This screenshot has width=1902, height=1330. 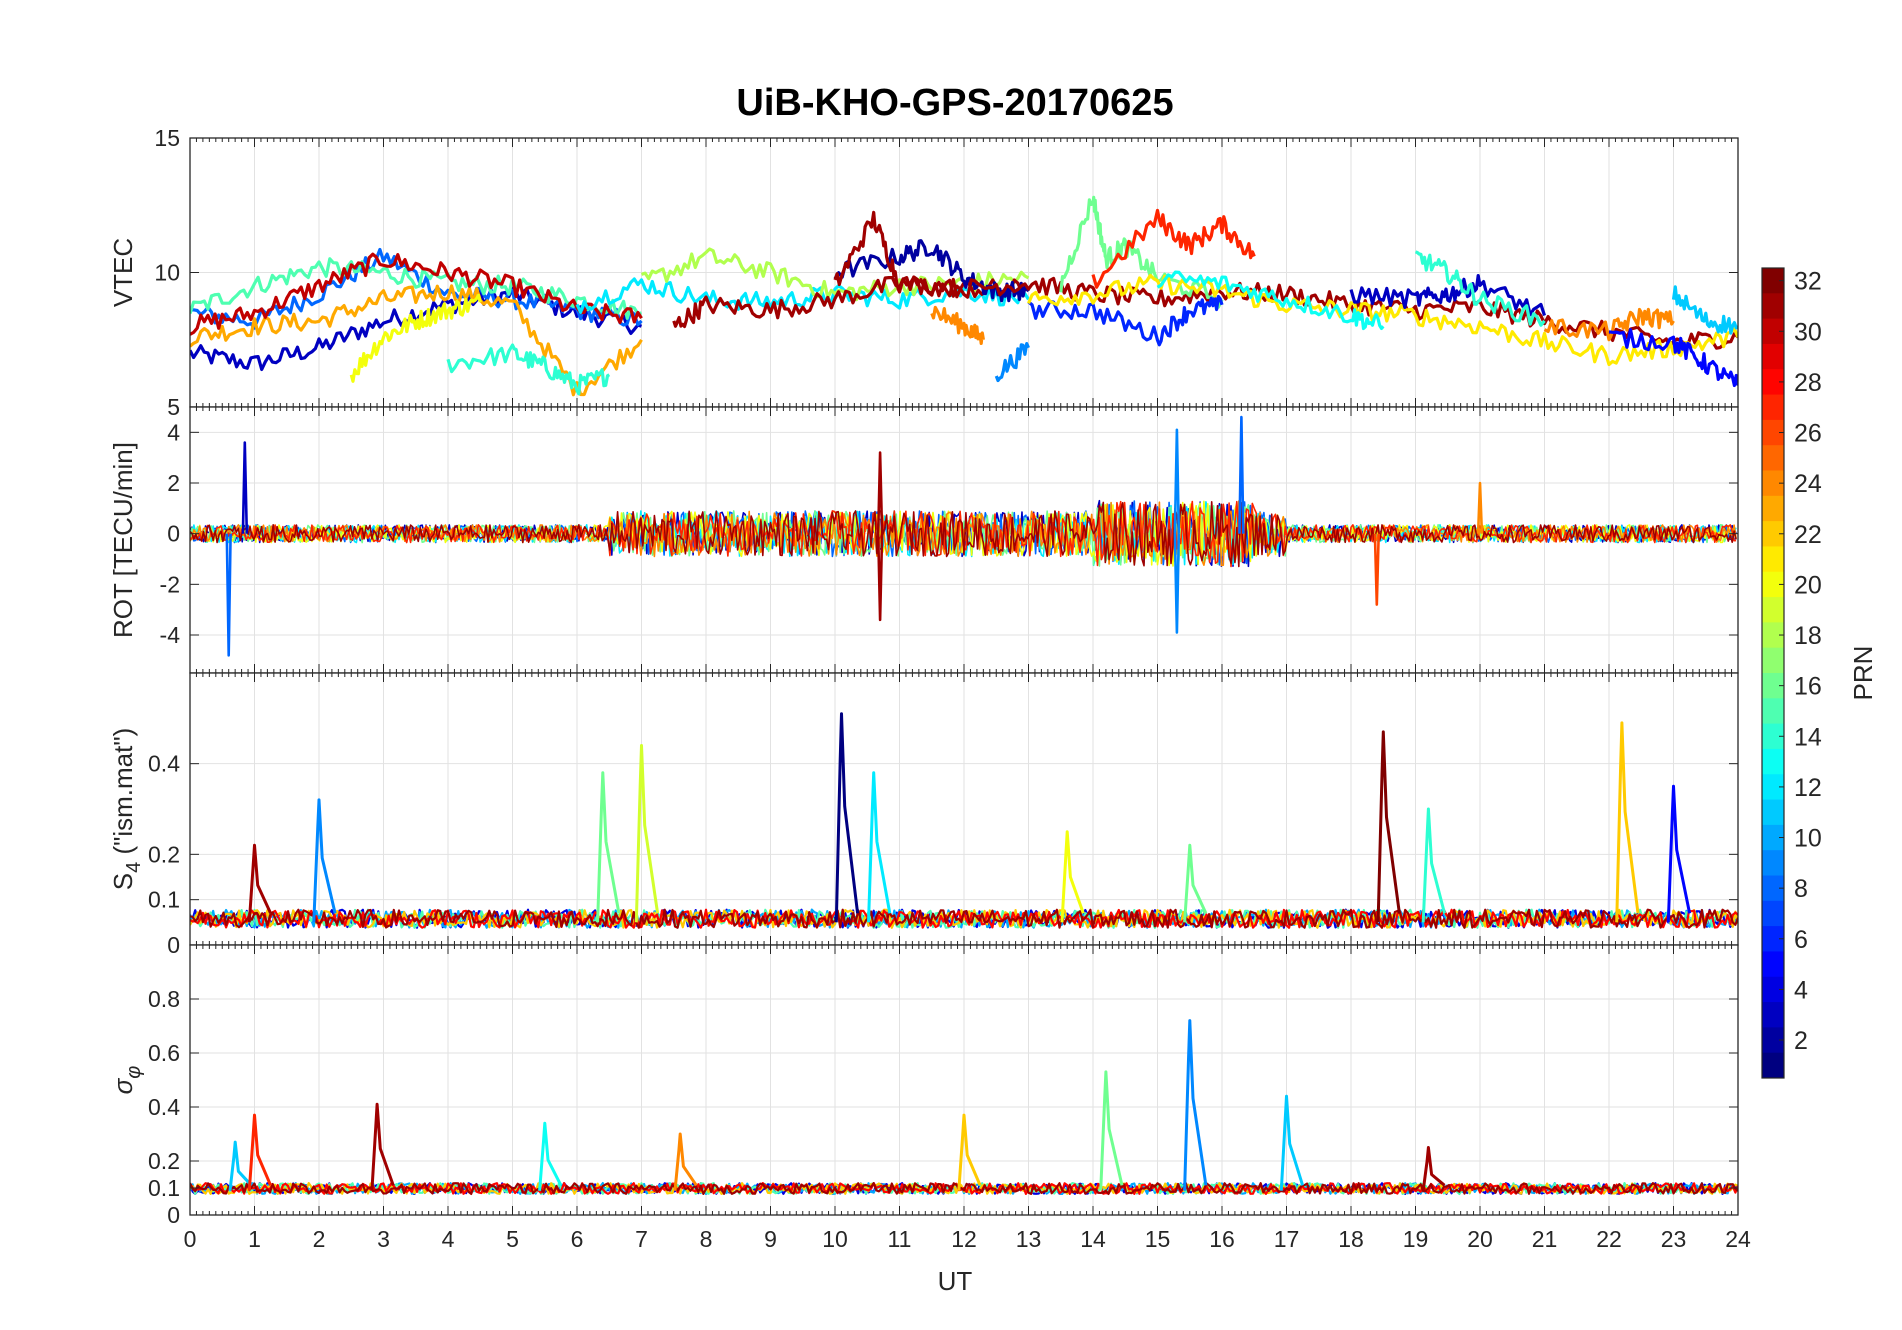 I want to click on y-axis-label: S4 ("ism.mat"), so click(x=126, y=809).